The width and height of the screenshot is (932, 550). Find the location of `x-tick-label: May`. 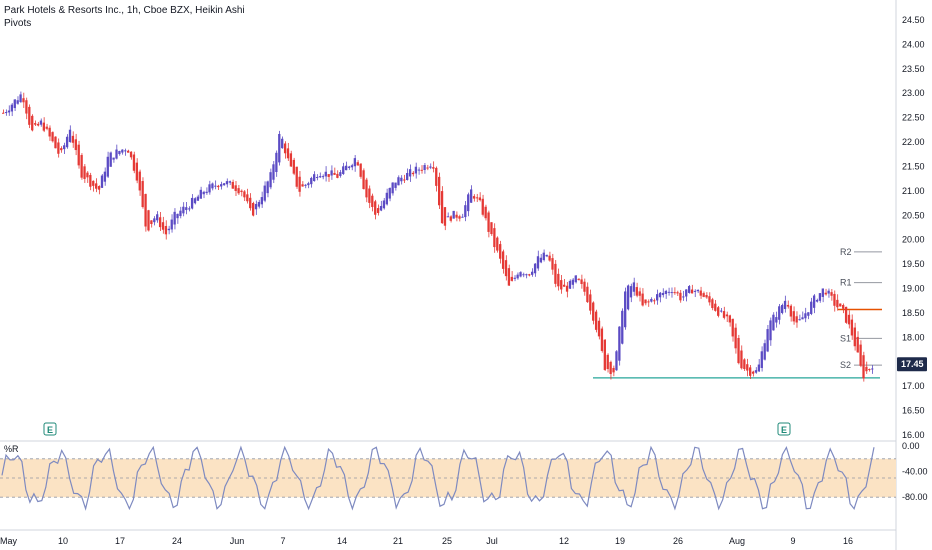

x-tick-label: May is located at coordinates (9, 541).